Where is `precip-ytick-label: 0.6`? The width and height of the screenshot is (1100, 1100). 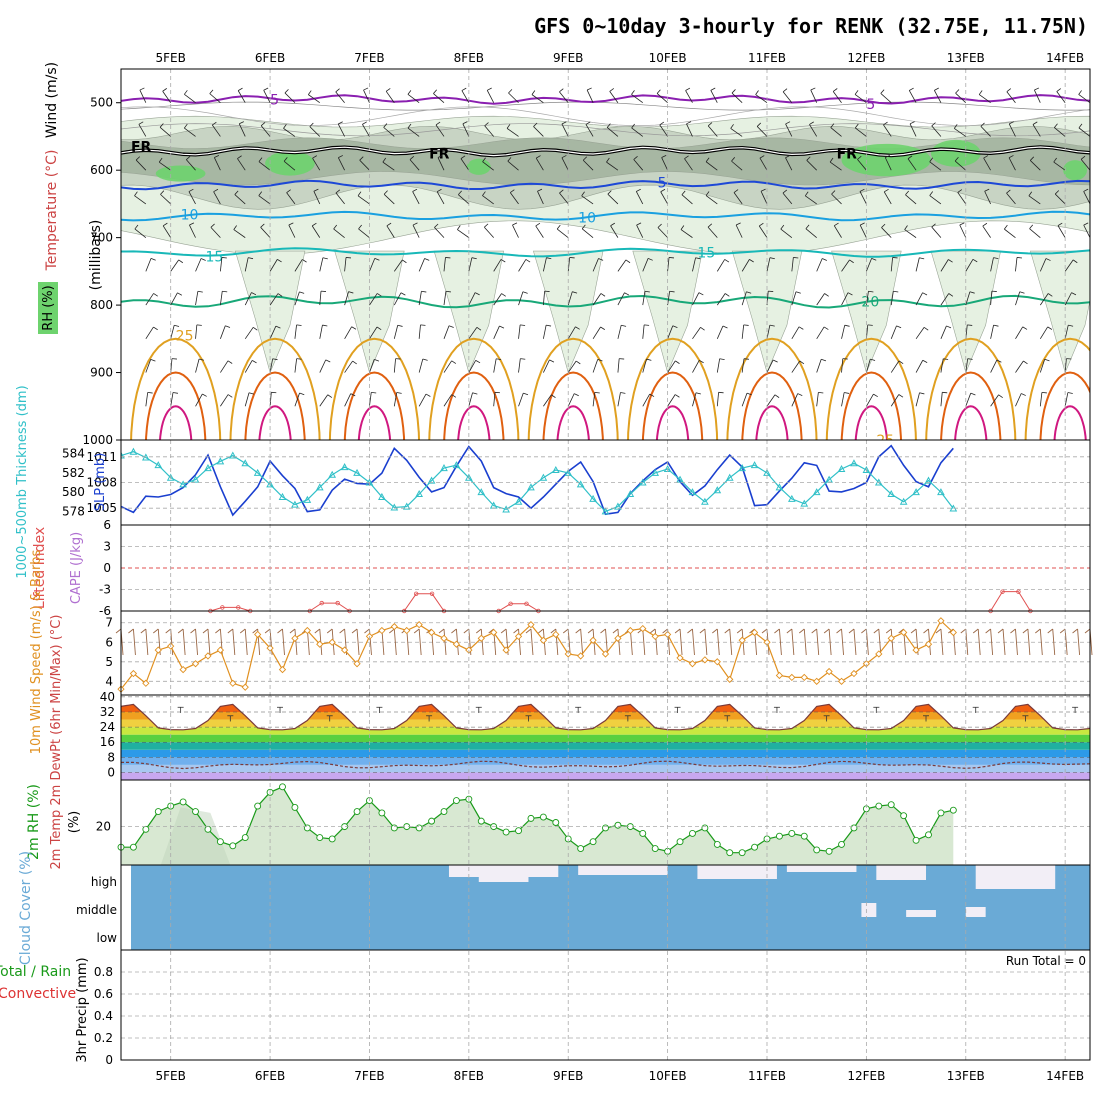
precip-ytick-label: 0.6 is located at coordinates (103, 994).